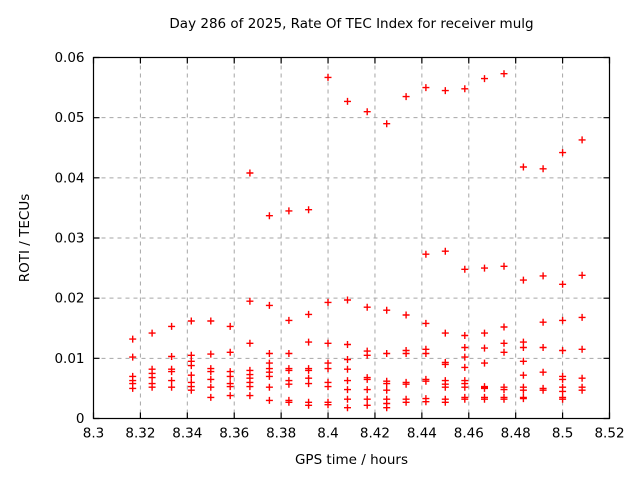 Image resolution: width=640 pixels, height=480 pixels. What do you see at coordinates (93, 434) in the screenshot?
I see `x-tick-label: 8.3` at bounding box center [93, 434].